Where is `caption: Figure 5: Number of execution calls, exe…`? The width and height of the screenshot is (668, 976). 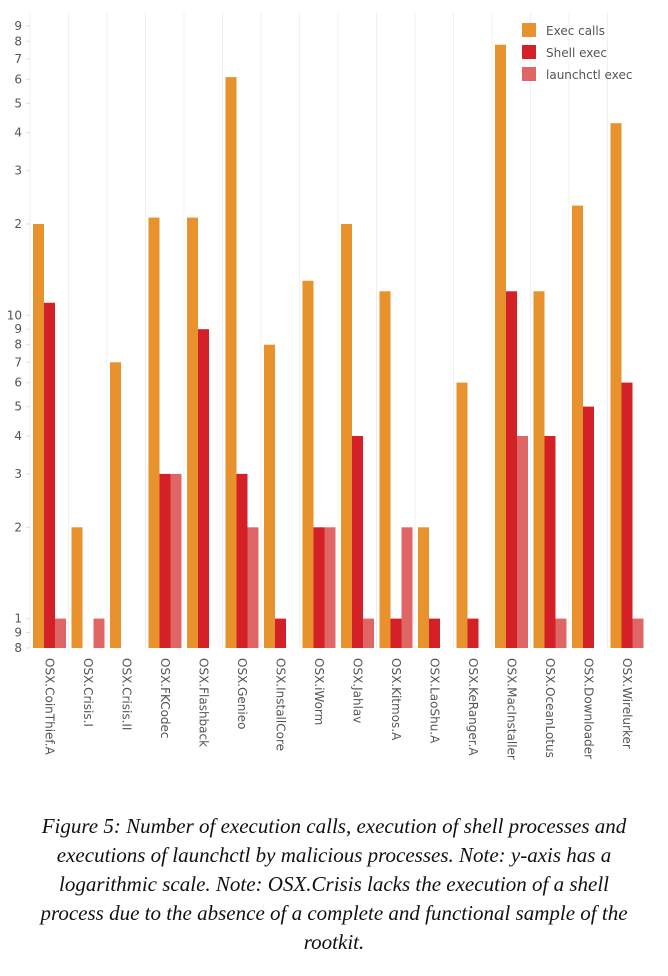 caption: Figure 5: Number of execution calls, exe… is located at coordinates (334, 884).